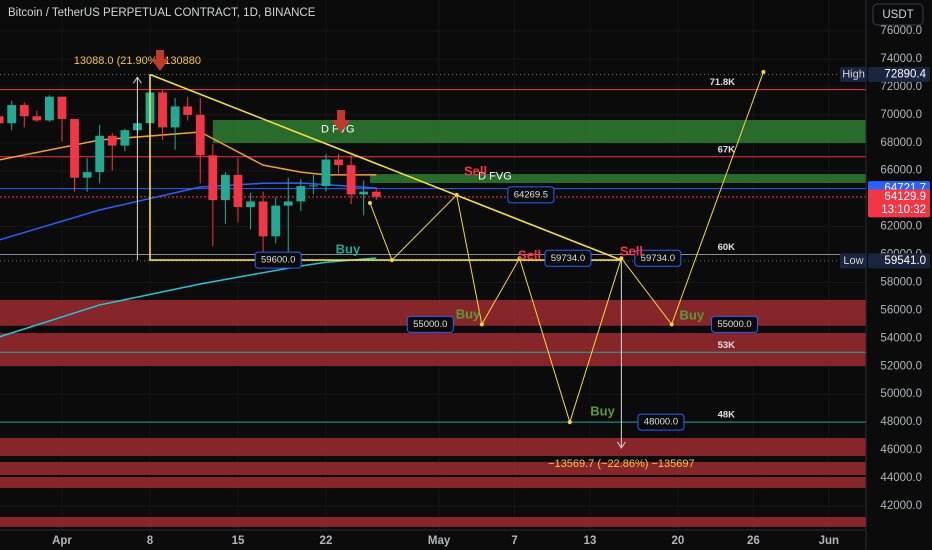 This screenshot has width=932, height=550. What do you see at coordinates (137, 61) in the screenshot?
I see `measure-label: 13088.0 (21.90%) 130880` at bounding box center [137, 61].